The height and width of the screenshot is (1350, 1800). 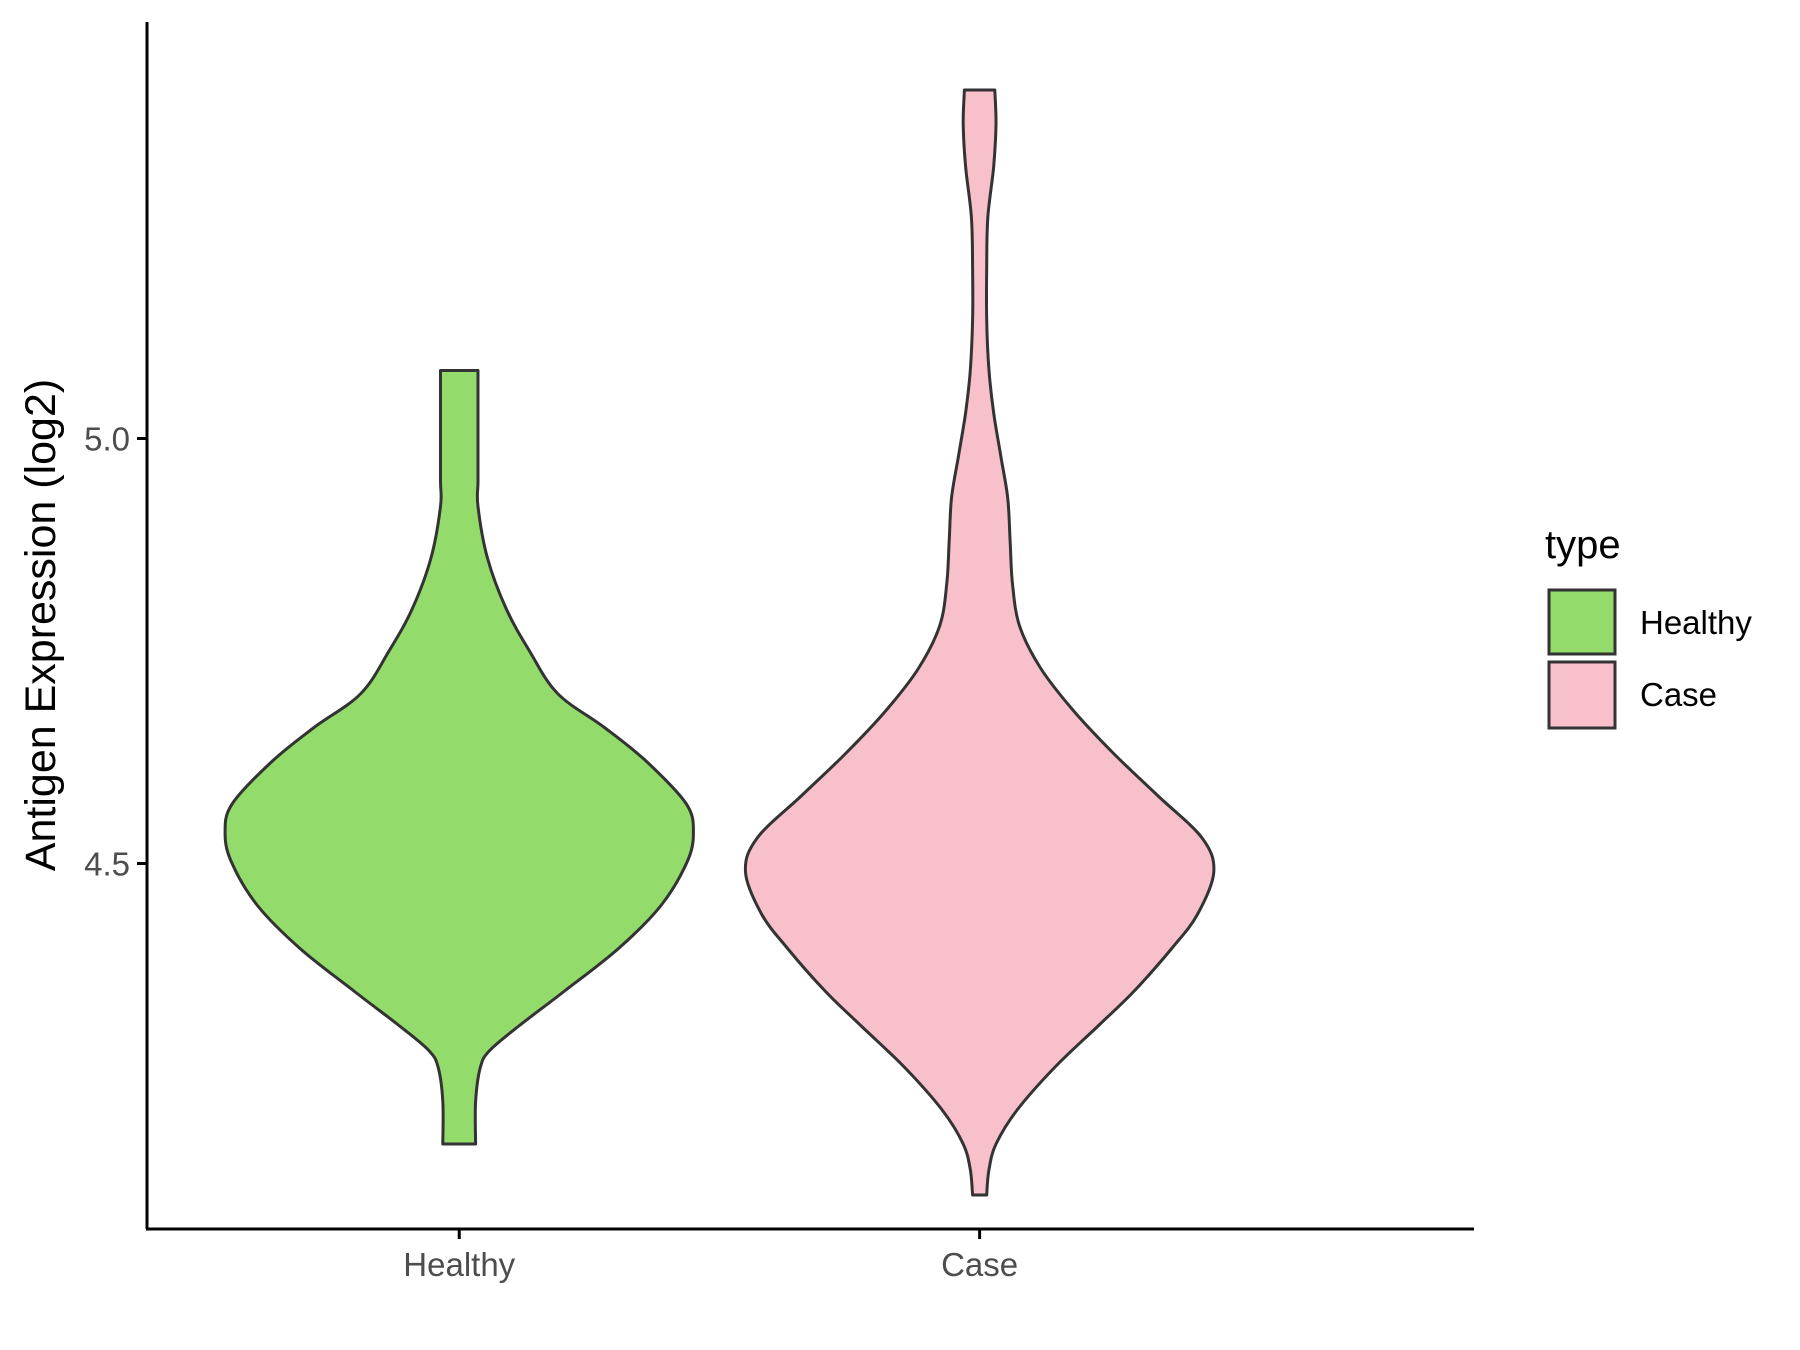 What do you see at coordinates (1583, 545) in the screenshot?
I see `legend-title: type` at bounding box center [1583, 545].